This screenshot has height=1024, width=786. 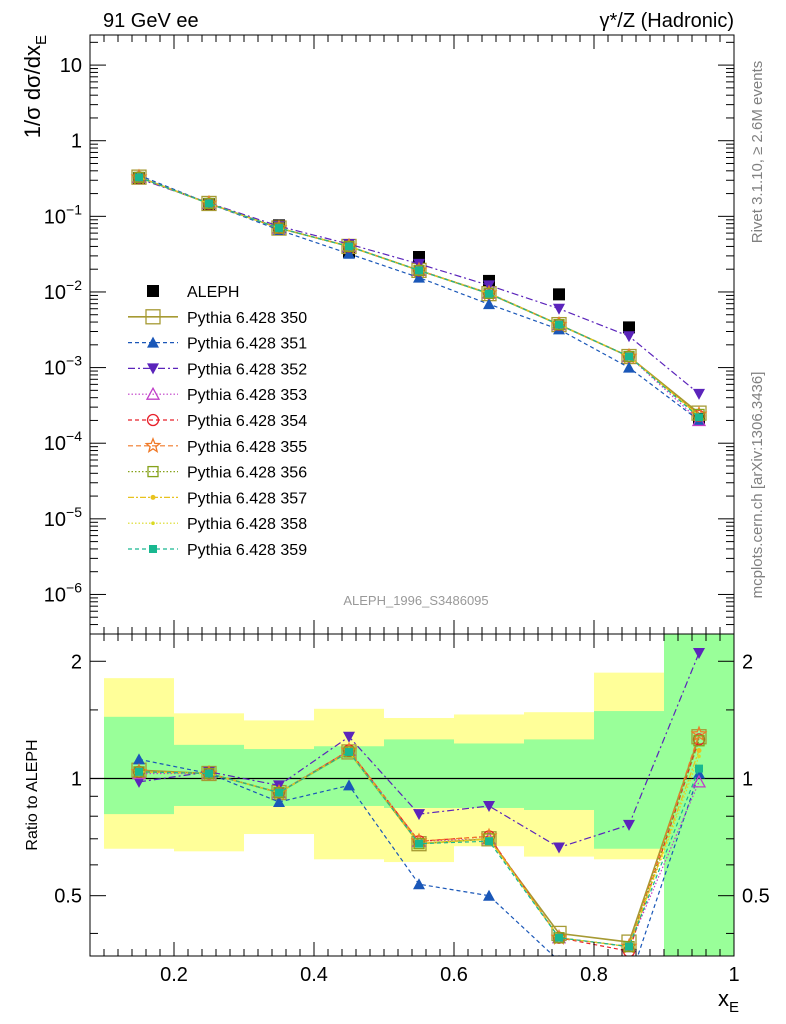 What do you see at coordinates (747, 662) in the screenshot?
I see `ratio-y-tick-label-right: 2` at bounding box center [747, 662].